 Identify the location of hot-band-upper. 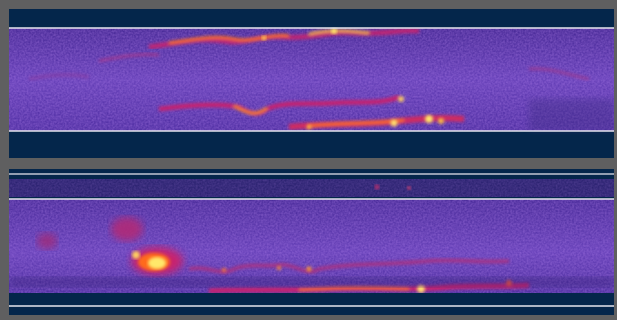
(284, 39).